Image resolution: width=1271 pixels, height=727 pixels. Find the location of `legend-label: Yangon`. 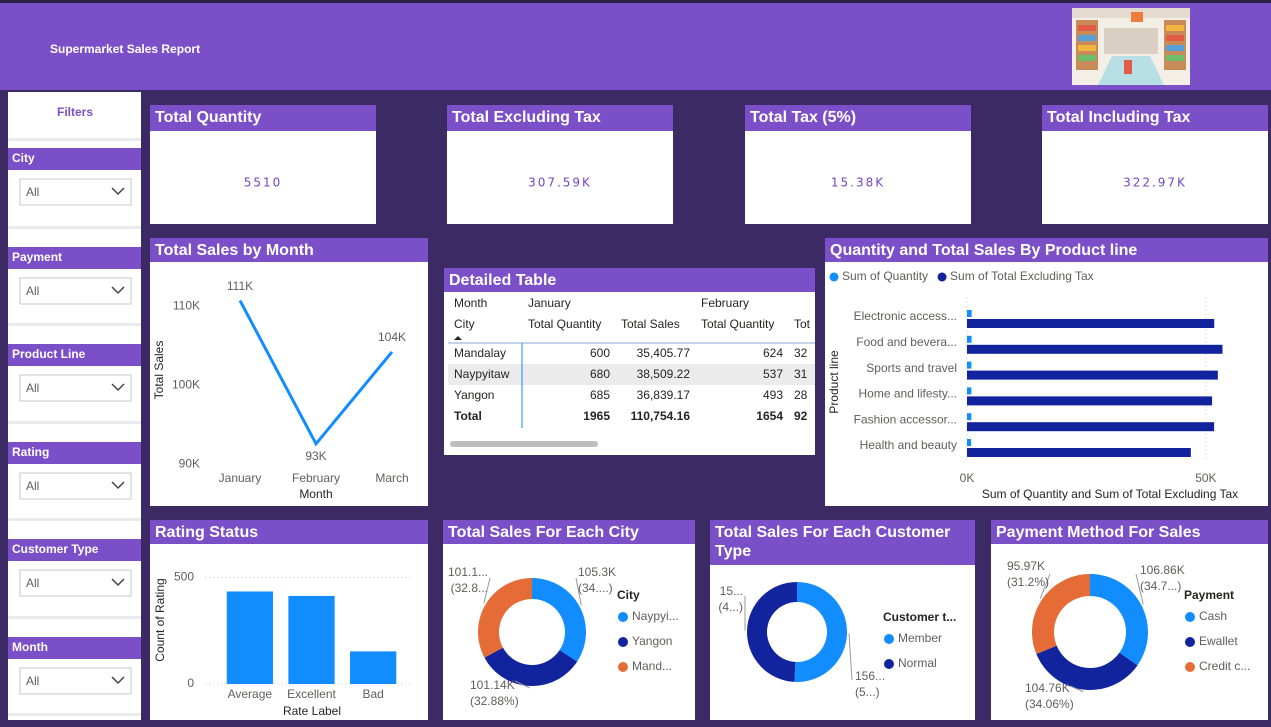

legend-label: Yangon is located at coordinates (652, 641).